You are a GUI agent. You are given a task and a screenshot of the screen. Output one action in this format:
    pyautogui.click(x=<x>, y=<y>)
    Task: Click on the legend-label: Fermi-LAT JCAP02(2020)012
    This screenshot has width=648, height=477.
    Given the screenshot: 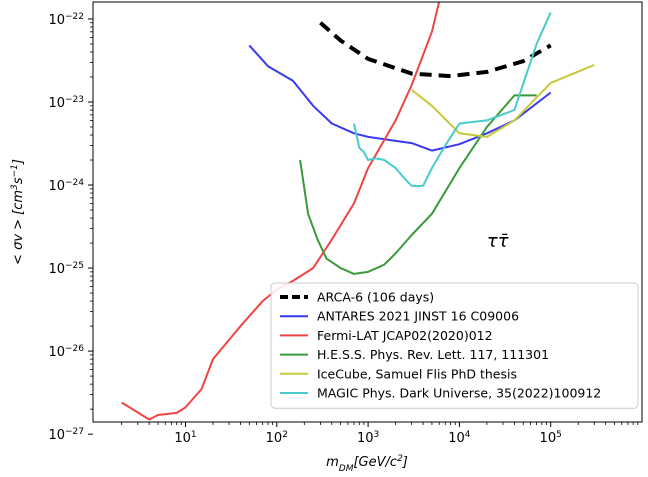 What is the action you would take?
    pyautogui.click(x=405, y=335)
    